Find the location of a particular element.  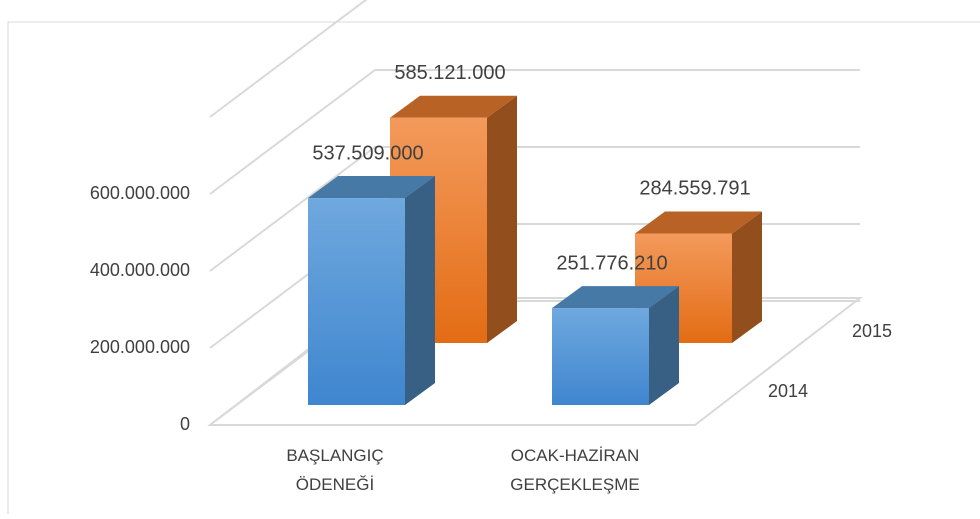

value-label: 537.509.000 is located at coordinates (367, 153).